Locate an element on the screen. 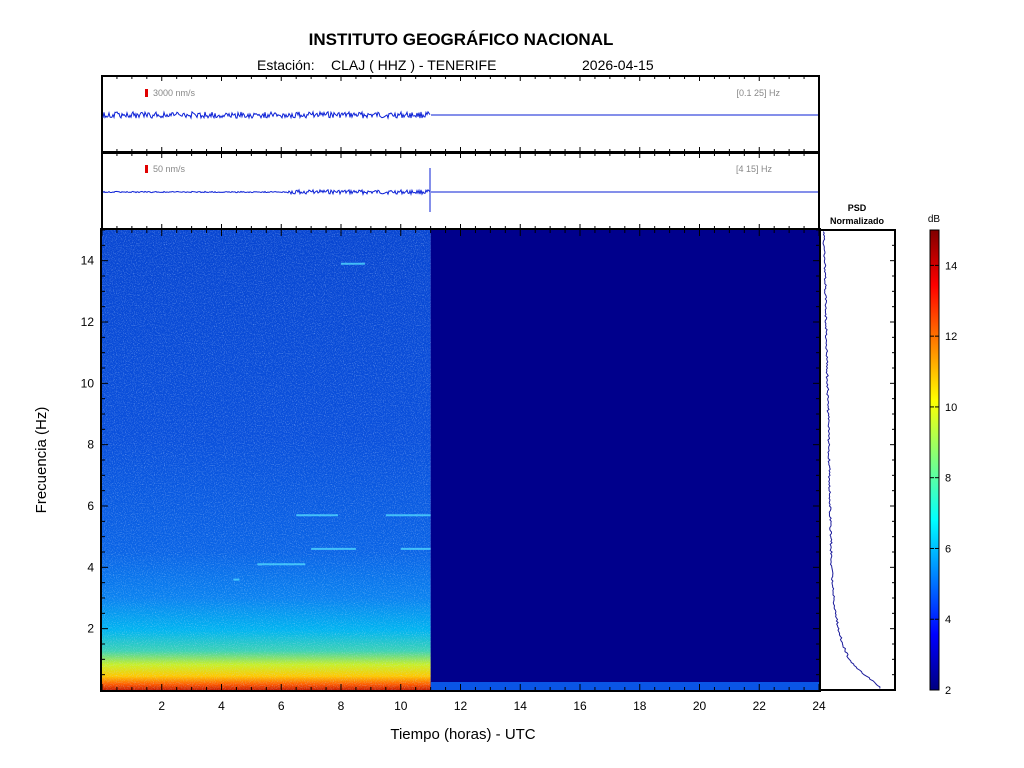 This screenshot has width=1024, height=768. y-axis-label: Frecuencia (Hz) is located at coordinates (41, 460).